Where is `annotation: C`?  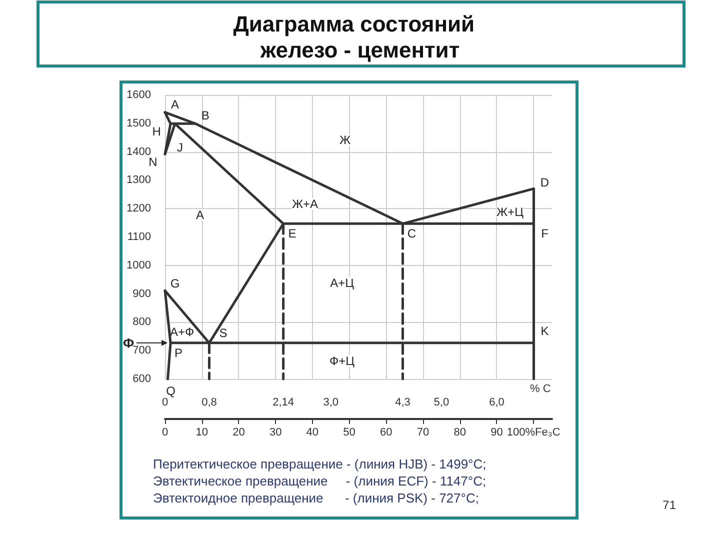 annotation: C is located at coordinates (411, 233).